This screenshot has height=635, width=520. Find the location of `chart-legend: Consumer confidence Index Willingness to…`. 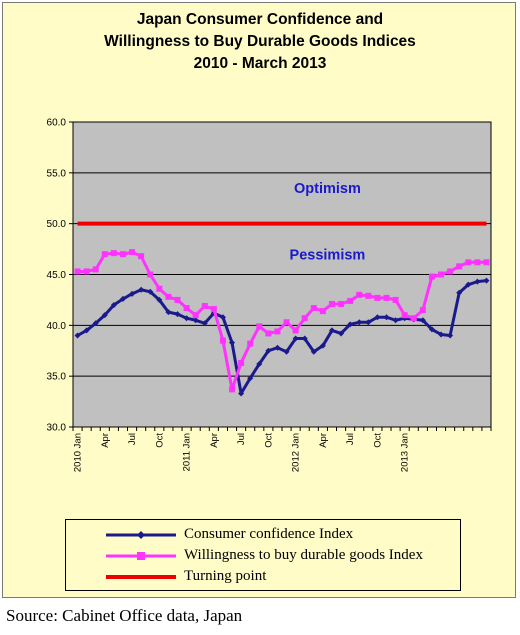

chart-legend: Consumer confidence Index Willingness to… is located at coordinates (263, 555).